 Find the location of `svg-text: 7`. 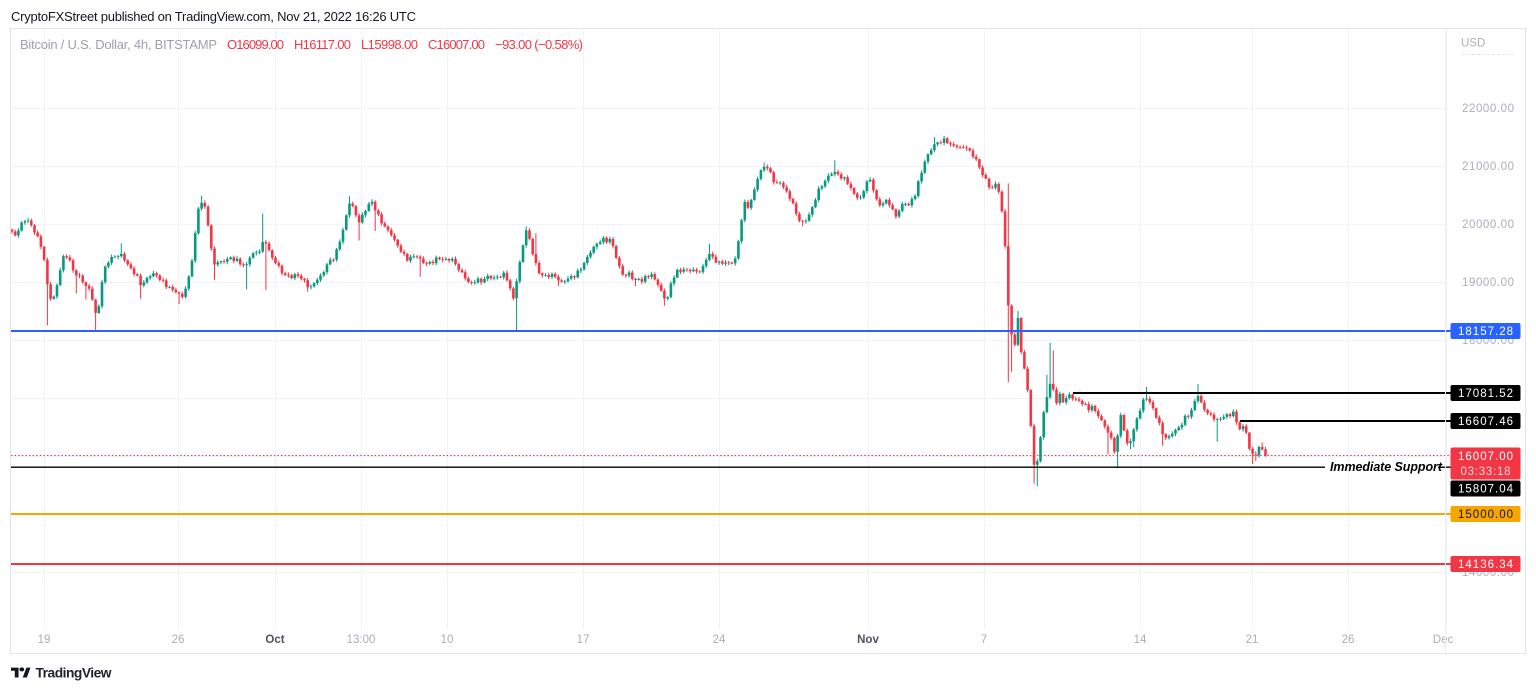

svg-text: 7 is located at coordinates (984, 640).